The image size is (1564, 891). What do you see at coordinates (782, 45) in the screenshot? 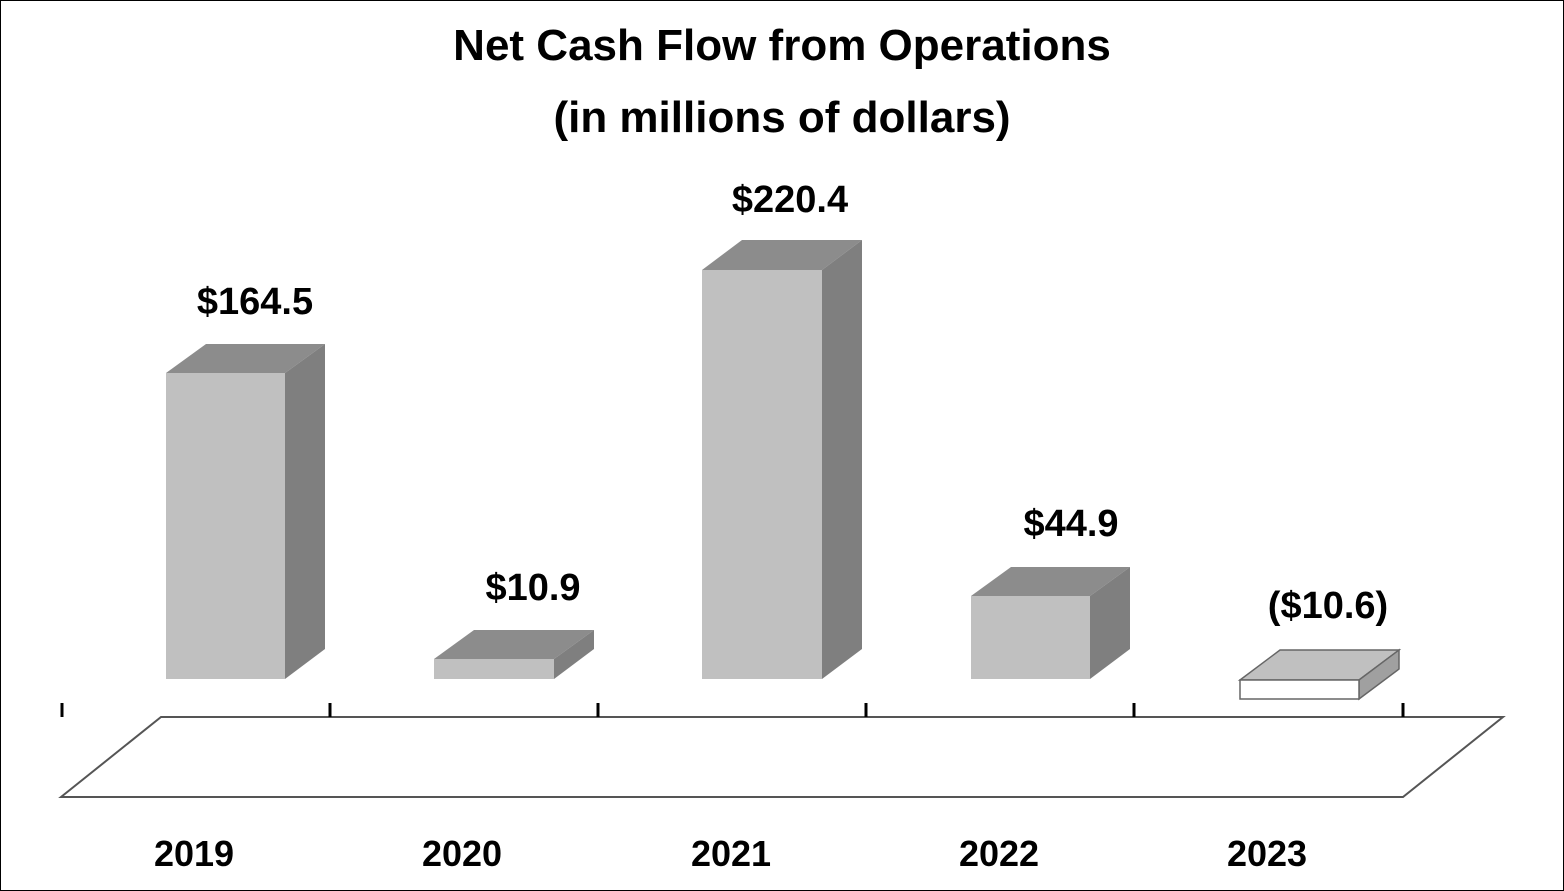
I see `chart-title: Net Cash Flow from Operations` at bounding box center [782, 45].